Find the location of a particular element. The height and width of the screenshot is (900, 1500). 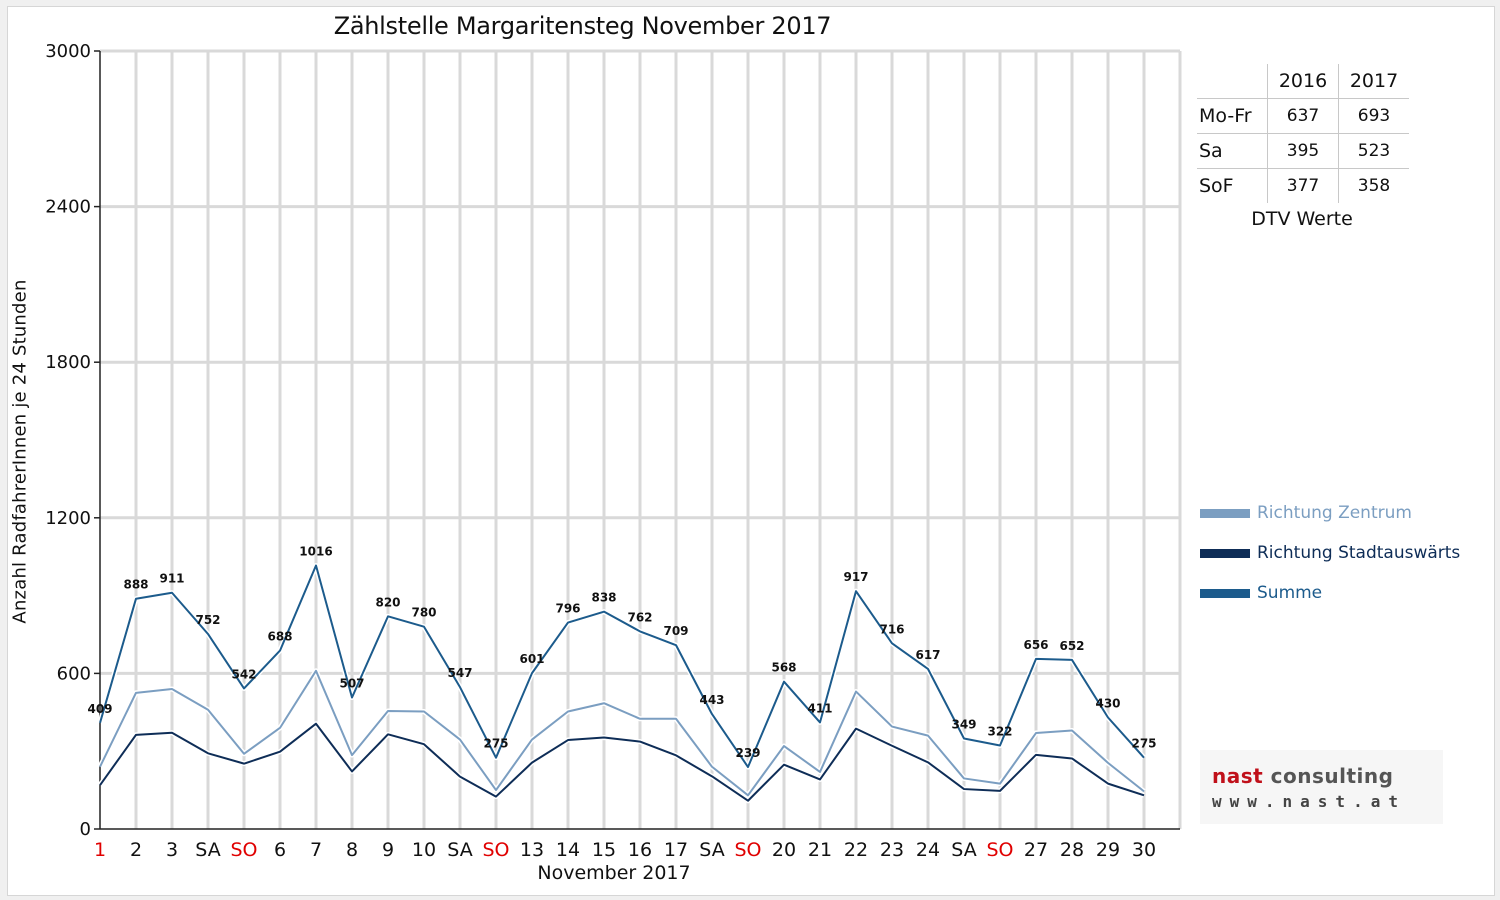

dtv-value: 523 is located at coordinates (1373, 151).